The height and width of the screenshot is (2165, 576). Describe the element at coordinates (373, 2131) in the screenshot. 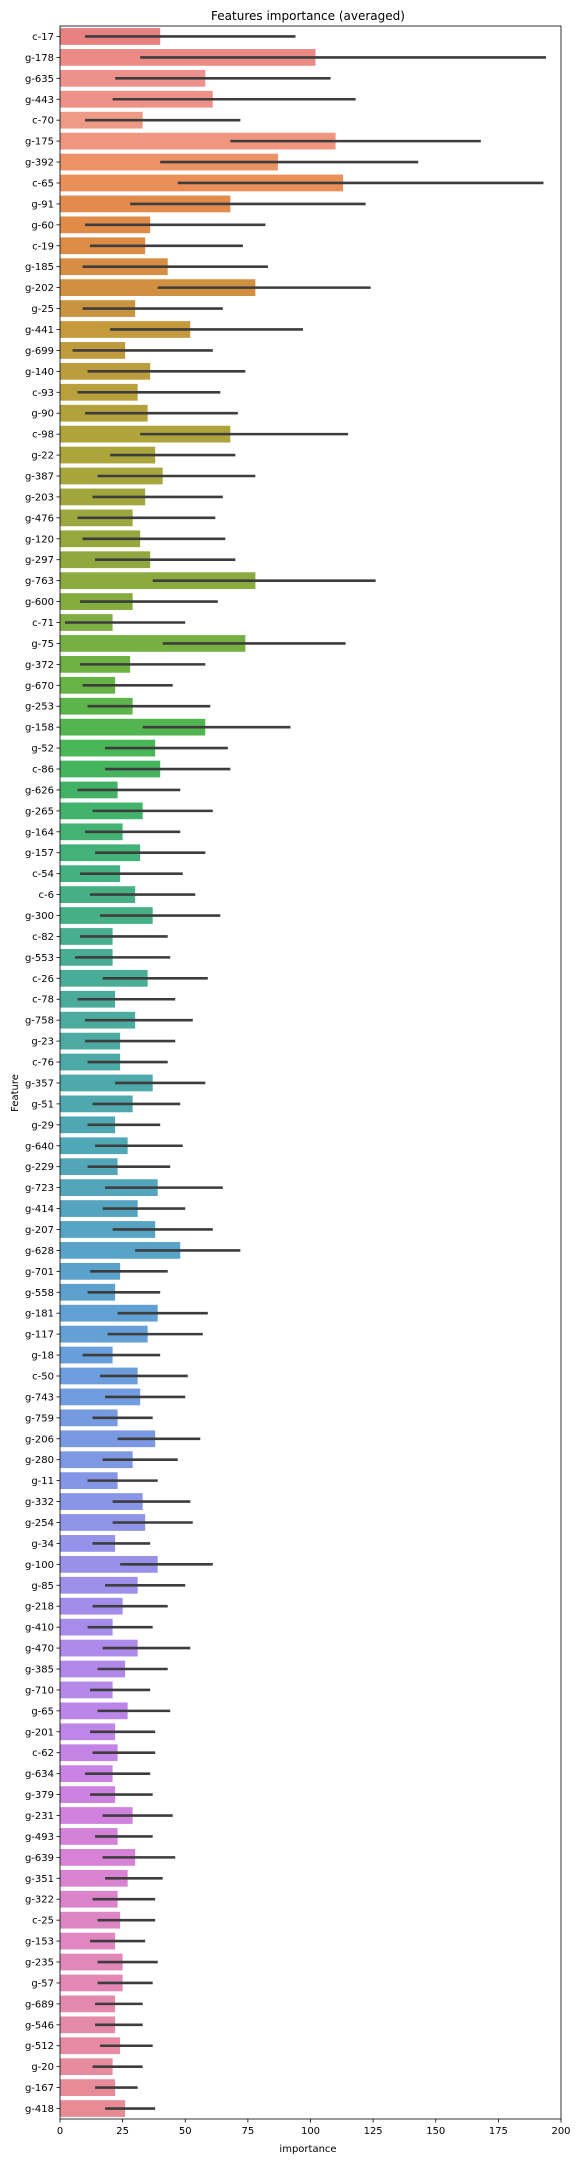

I see `x-tick-label: 125` at that location.